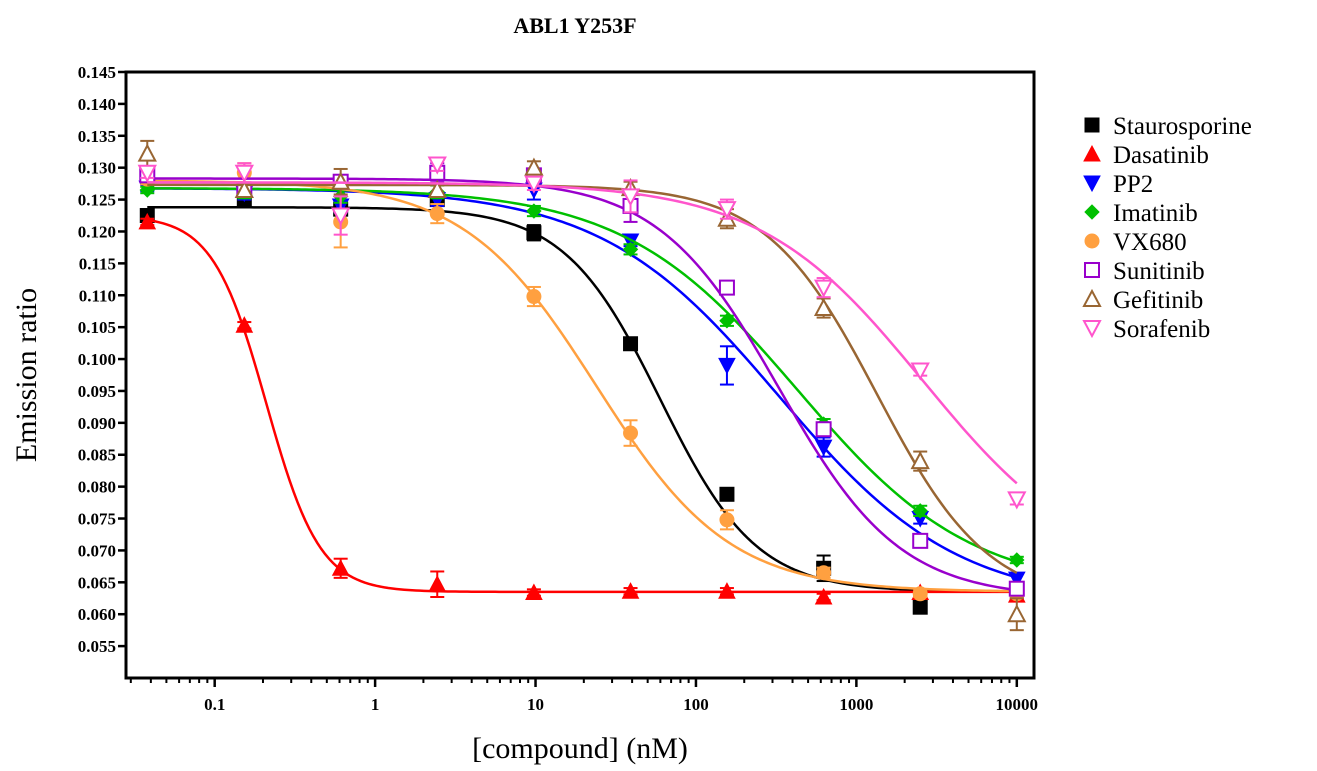  Describe the element at coordinates (97, 582) in the screenshot. I see `y-tick-label: 0.065` at that location.